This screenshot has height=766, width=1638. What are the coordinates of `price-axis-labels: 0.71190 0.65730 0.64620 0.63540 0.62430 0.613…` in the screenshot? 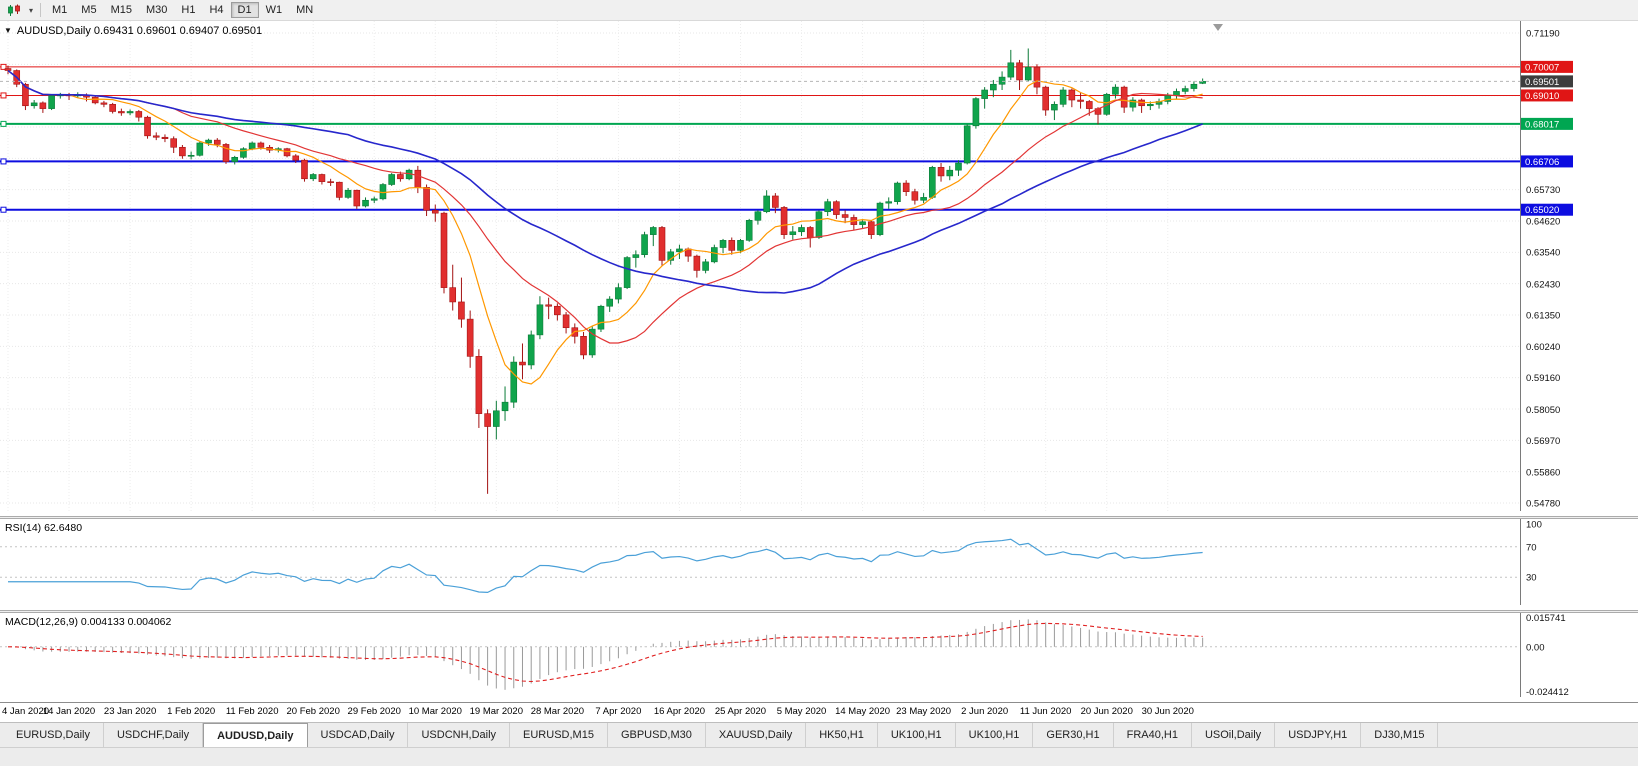 It's located at (1543, 269).